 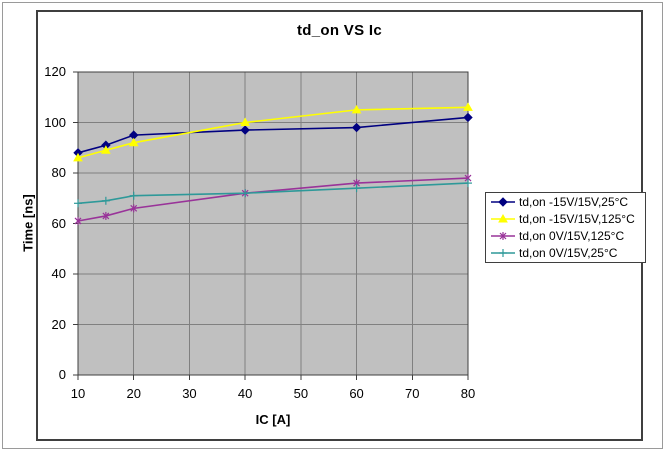 I want to click on legend-label: td,on -15V/15V,25°C, so click(x=574, y=202).